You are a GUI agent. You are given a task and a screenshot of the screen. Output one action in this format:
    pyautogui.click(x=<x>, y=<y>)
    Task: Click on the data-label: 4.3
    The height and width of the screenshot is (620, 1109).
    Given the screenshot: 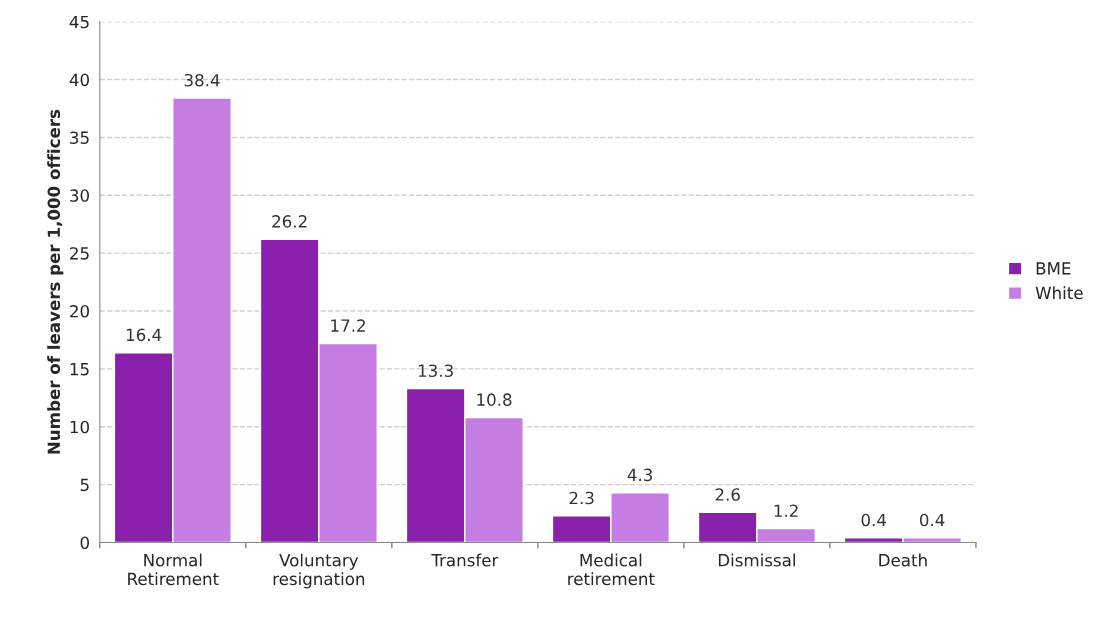 What is the action you would take?
    pyautogui.click(x=639, y=475)
    